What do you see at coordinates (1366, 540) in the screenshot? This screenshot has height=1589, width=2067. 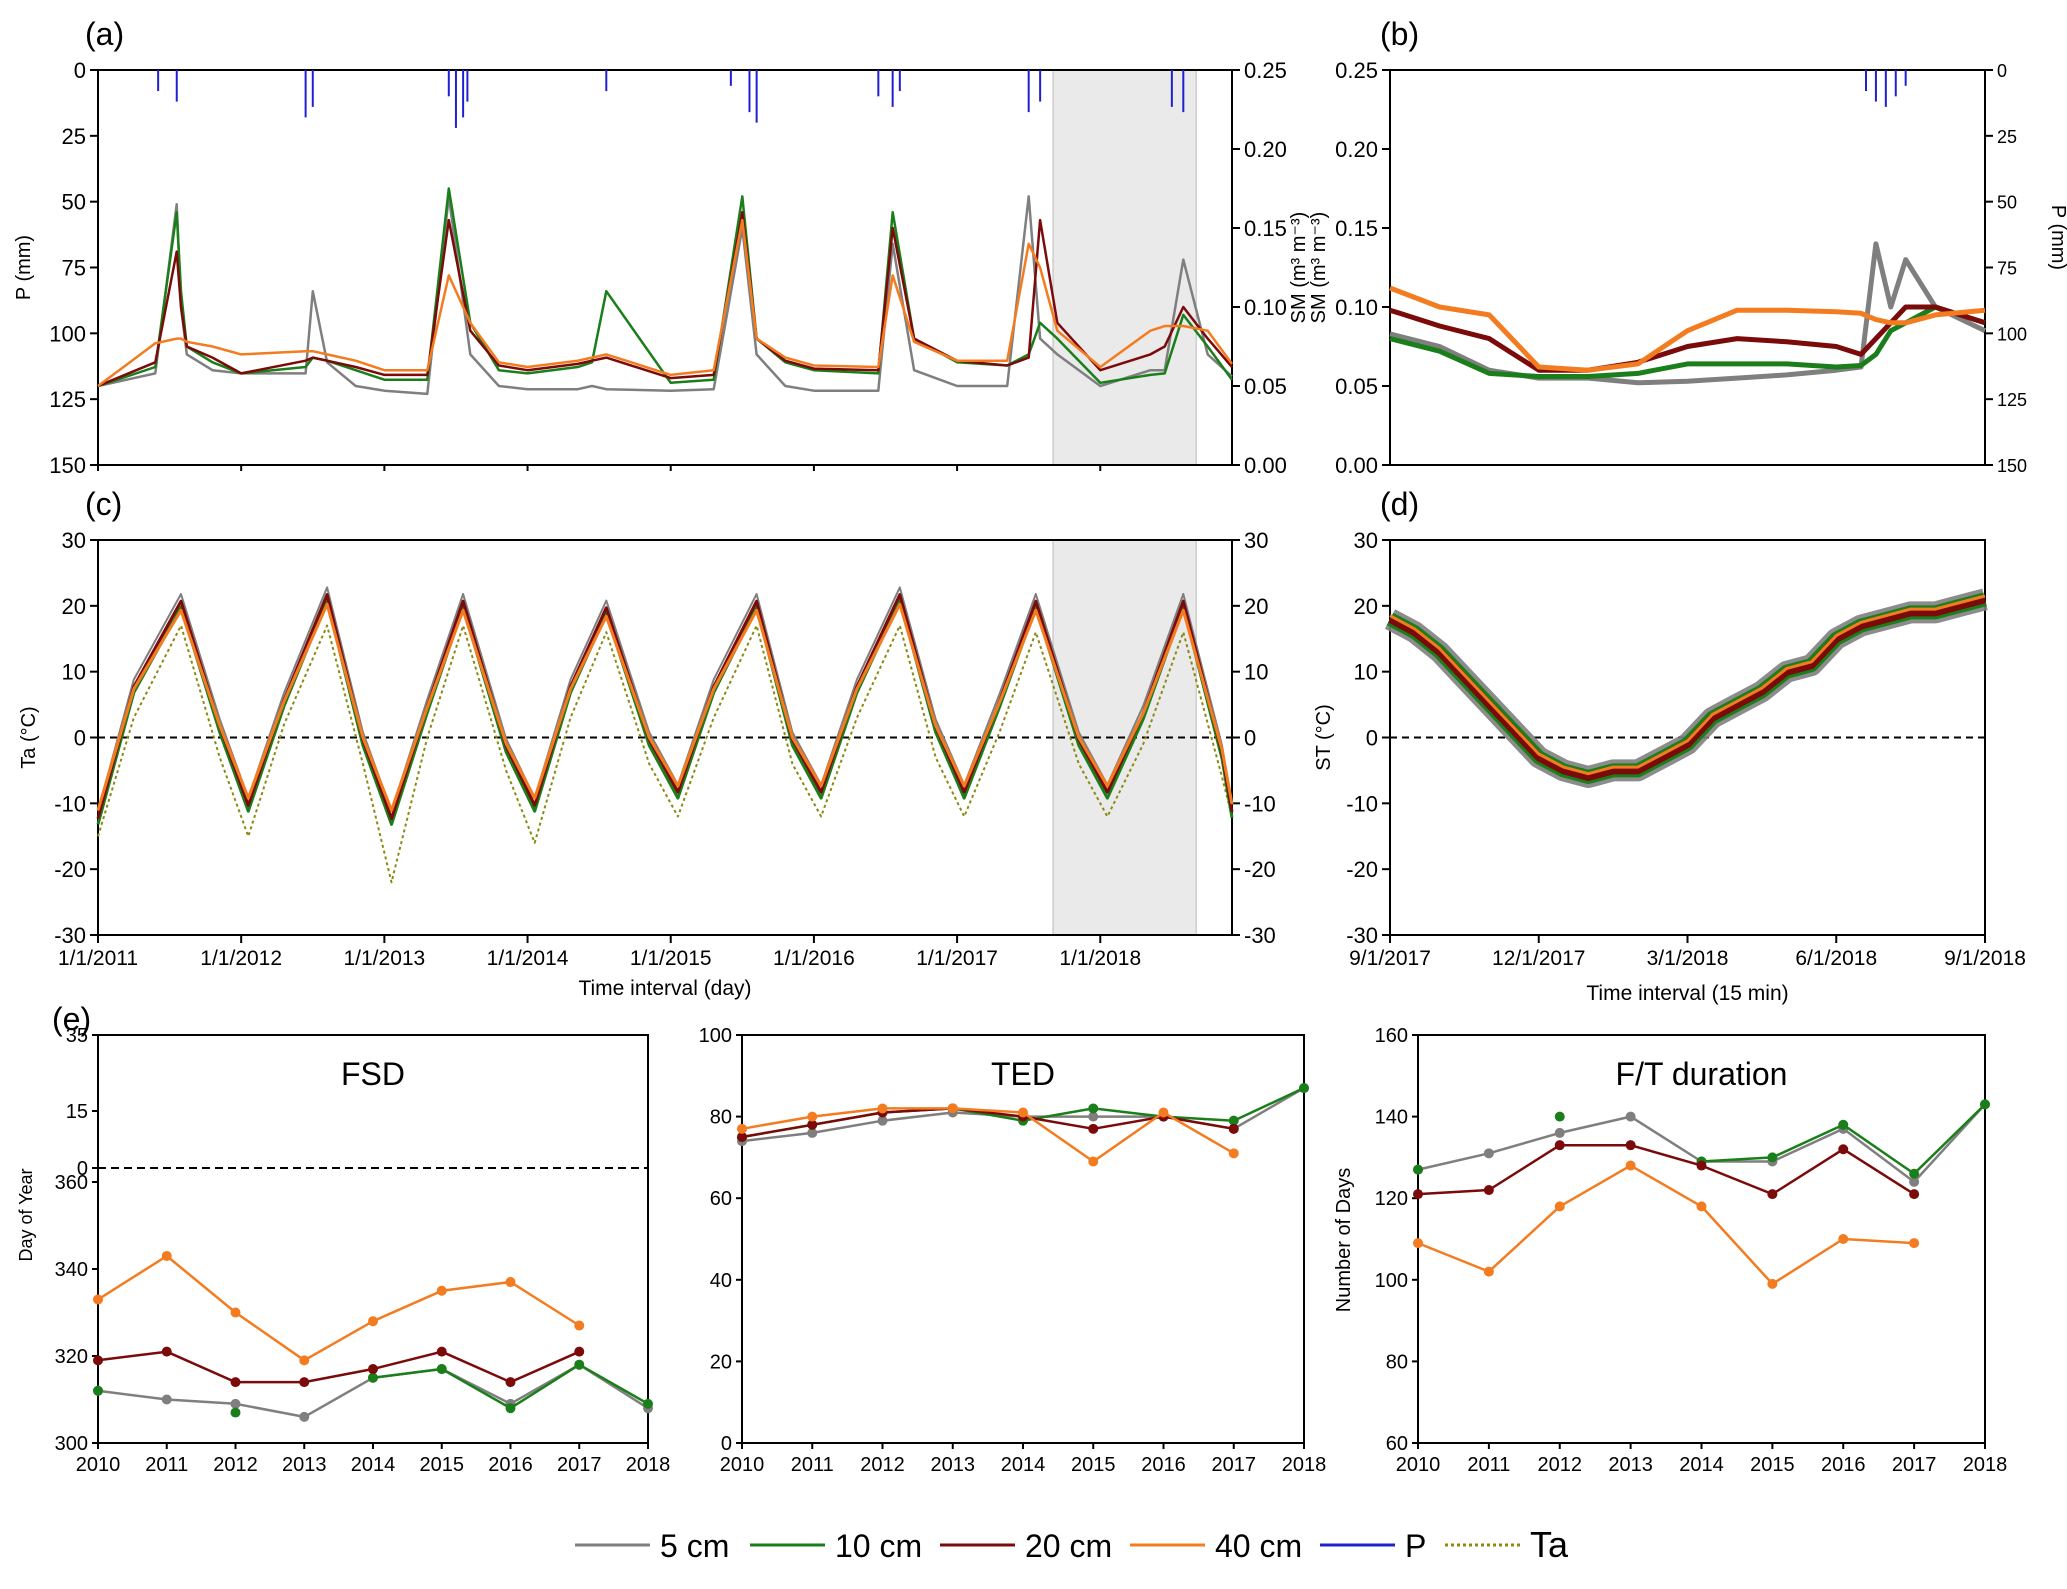 I see `y-left-tick-label: 30` at bounding box center [1366, 540].